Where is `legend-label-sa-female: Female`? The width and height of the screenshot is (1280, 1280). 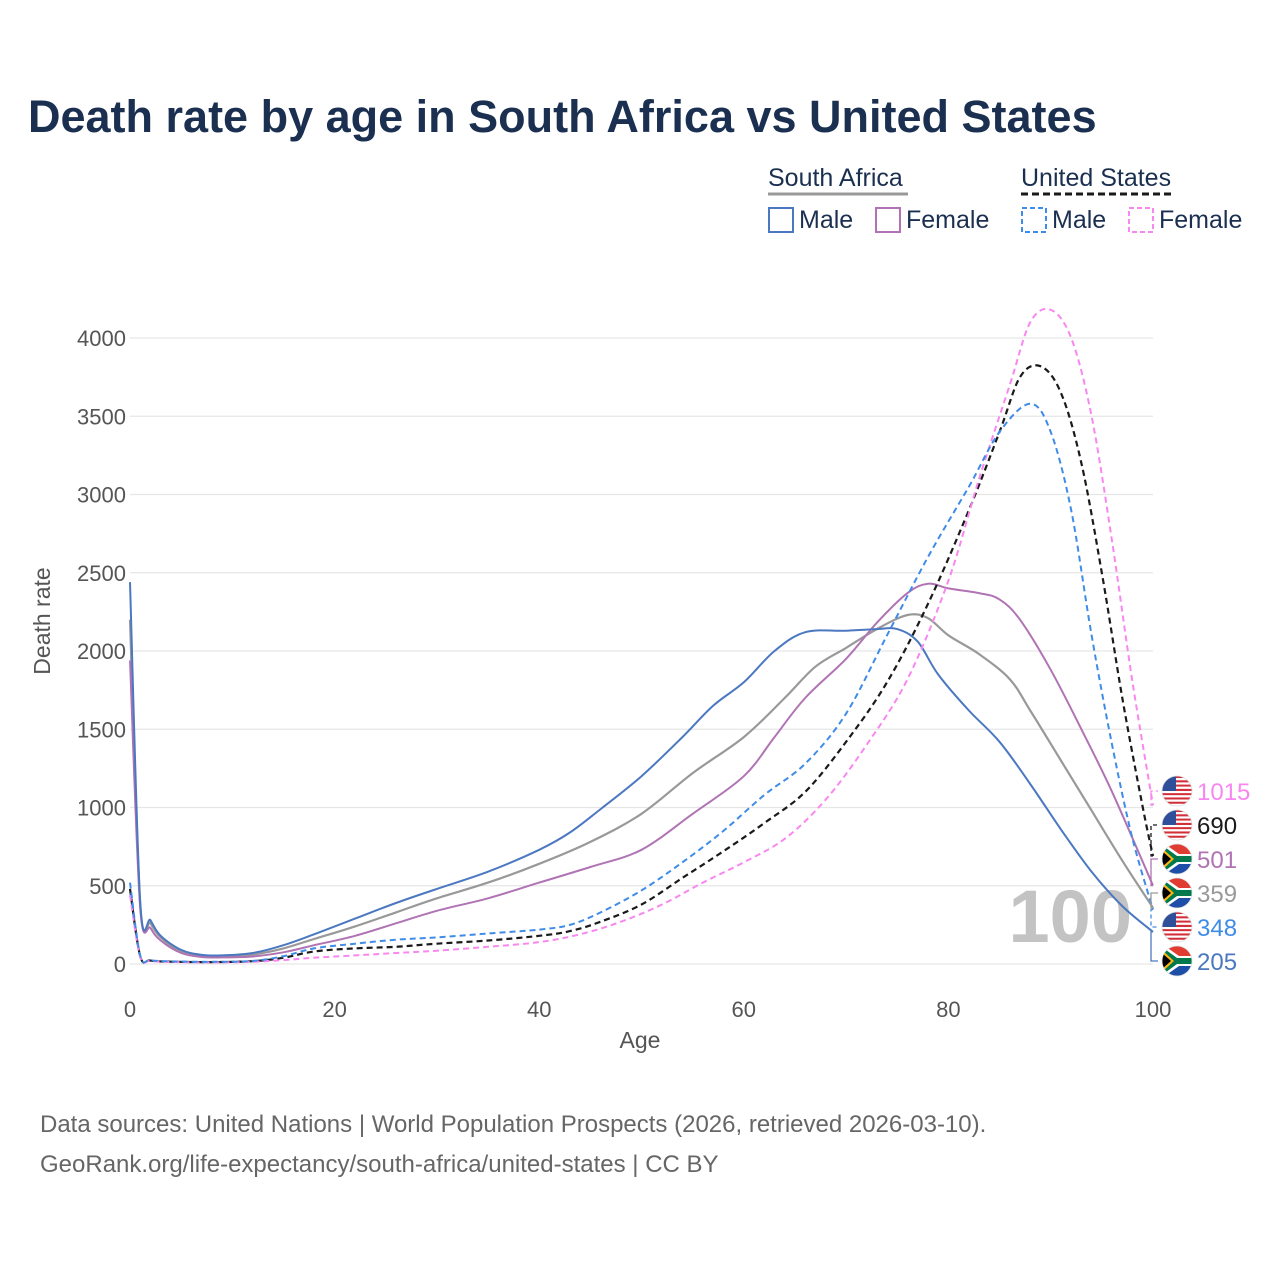 legend-label-sa-female: Female is located at coordinates (947, 220).